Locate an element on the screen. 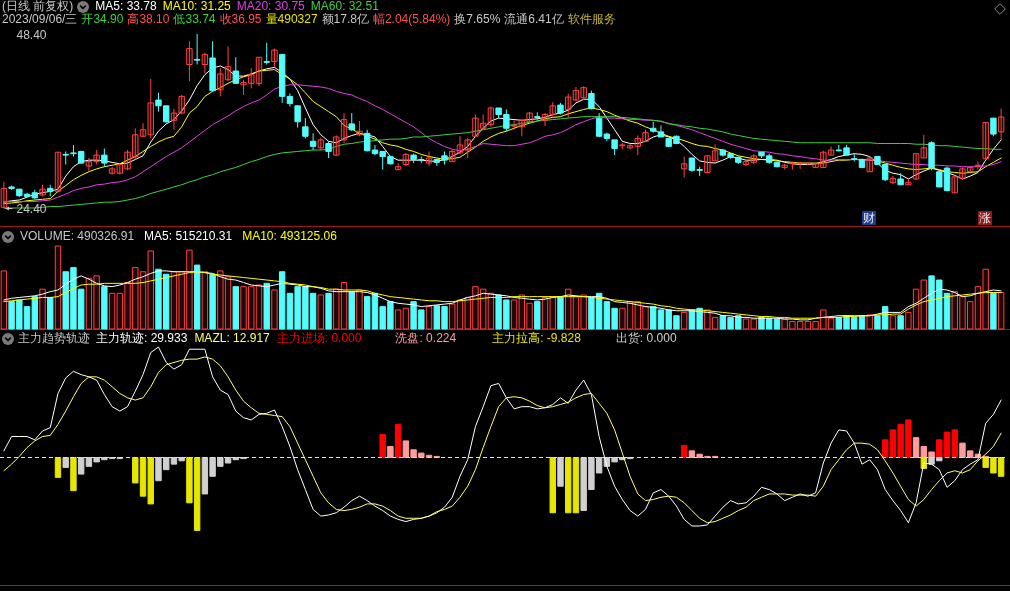  text: 洗盘: 0.224 is located at coordinates (426, 338).